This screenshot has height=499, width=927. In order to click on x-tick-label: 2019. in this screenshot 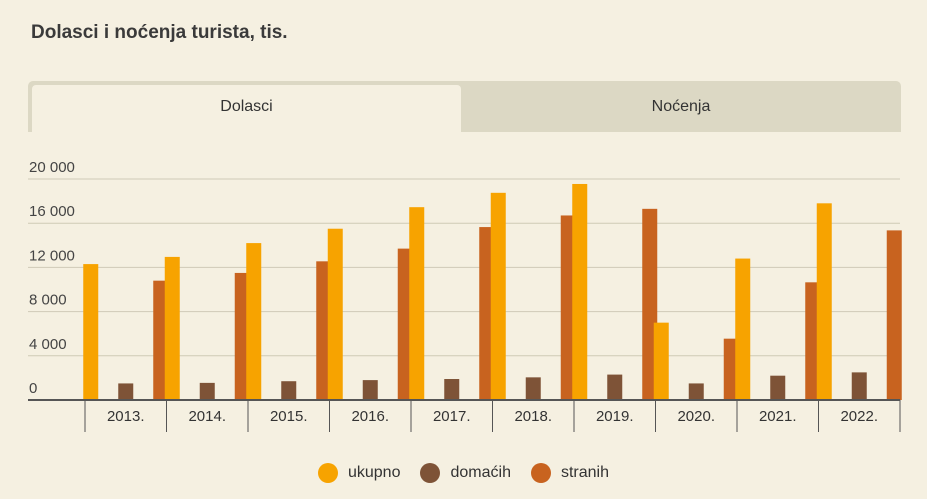, I will do `click(615, 416)`.